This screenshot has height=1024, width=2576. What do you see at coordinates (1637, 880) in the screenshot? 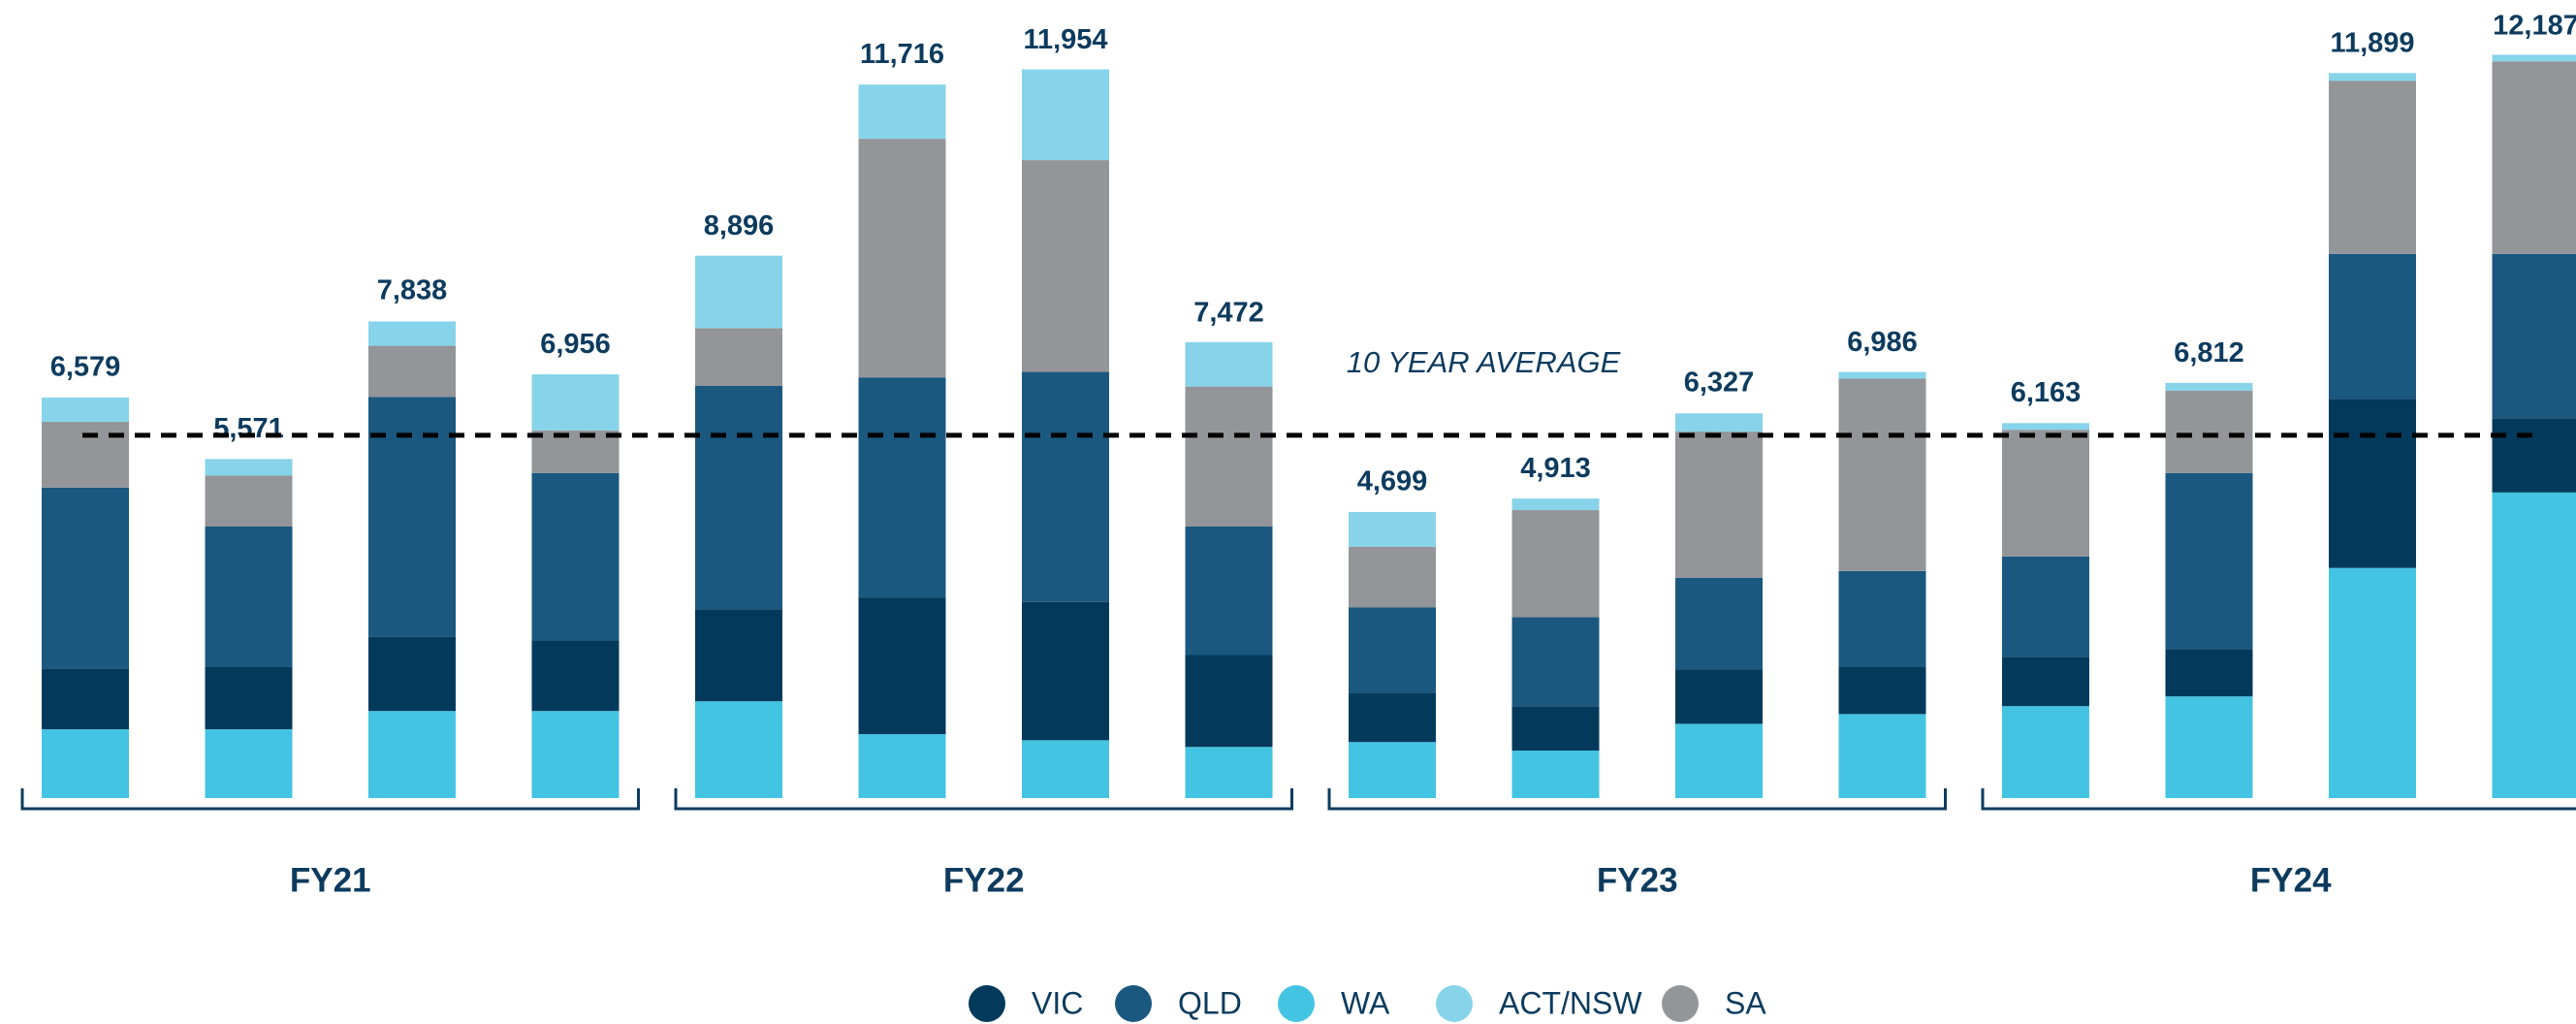
I see `group-label: FY23` at bounding box center [1637, 880].